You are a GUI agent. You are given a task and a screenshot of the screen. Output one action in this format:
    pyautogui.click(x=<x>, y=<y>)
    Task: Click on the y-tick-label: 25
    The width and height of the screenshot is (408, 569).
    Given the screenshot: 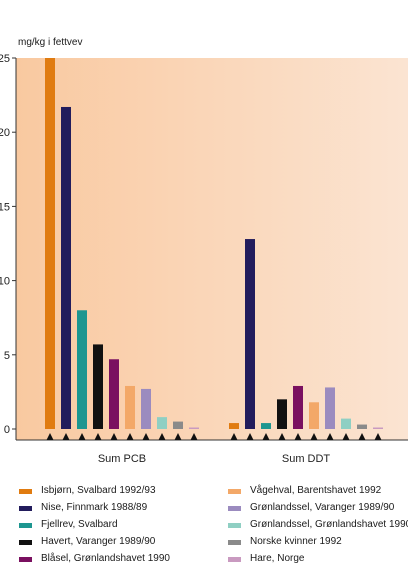 What is the action you would take?
    pyautogui.click(x=5, y=59)
    